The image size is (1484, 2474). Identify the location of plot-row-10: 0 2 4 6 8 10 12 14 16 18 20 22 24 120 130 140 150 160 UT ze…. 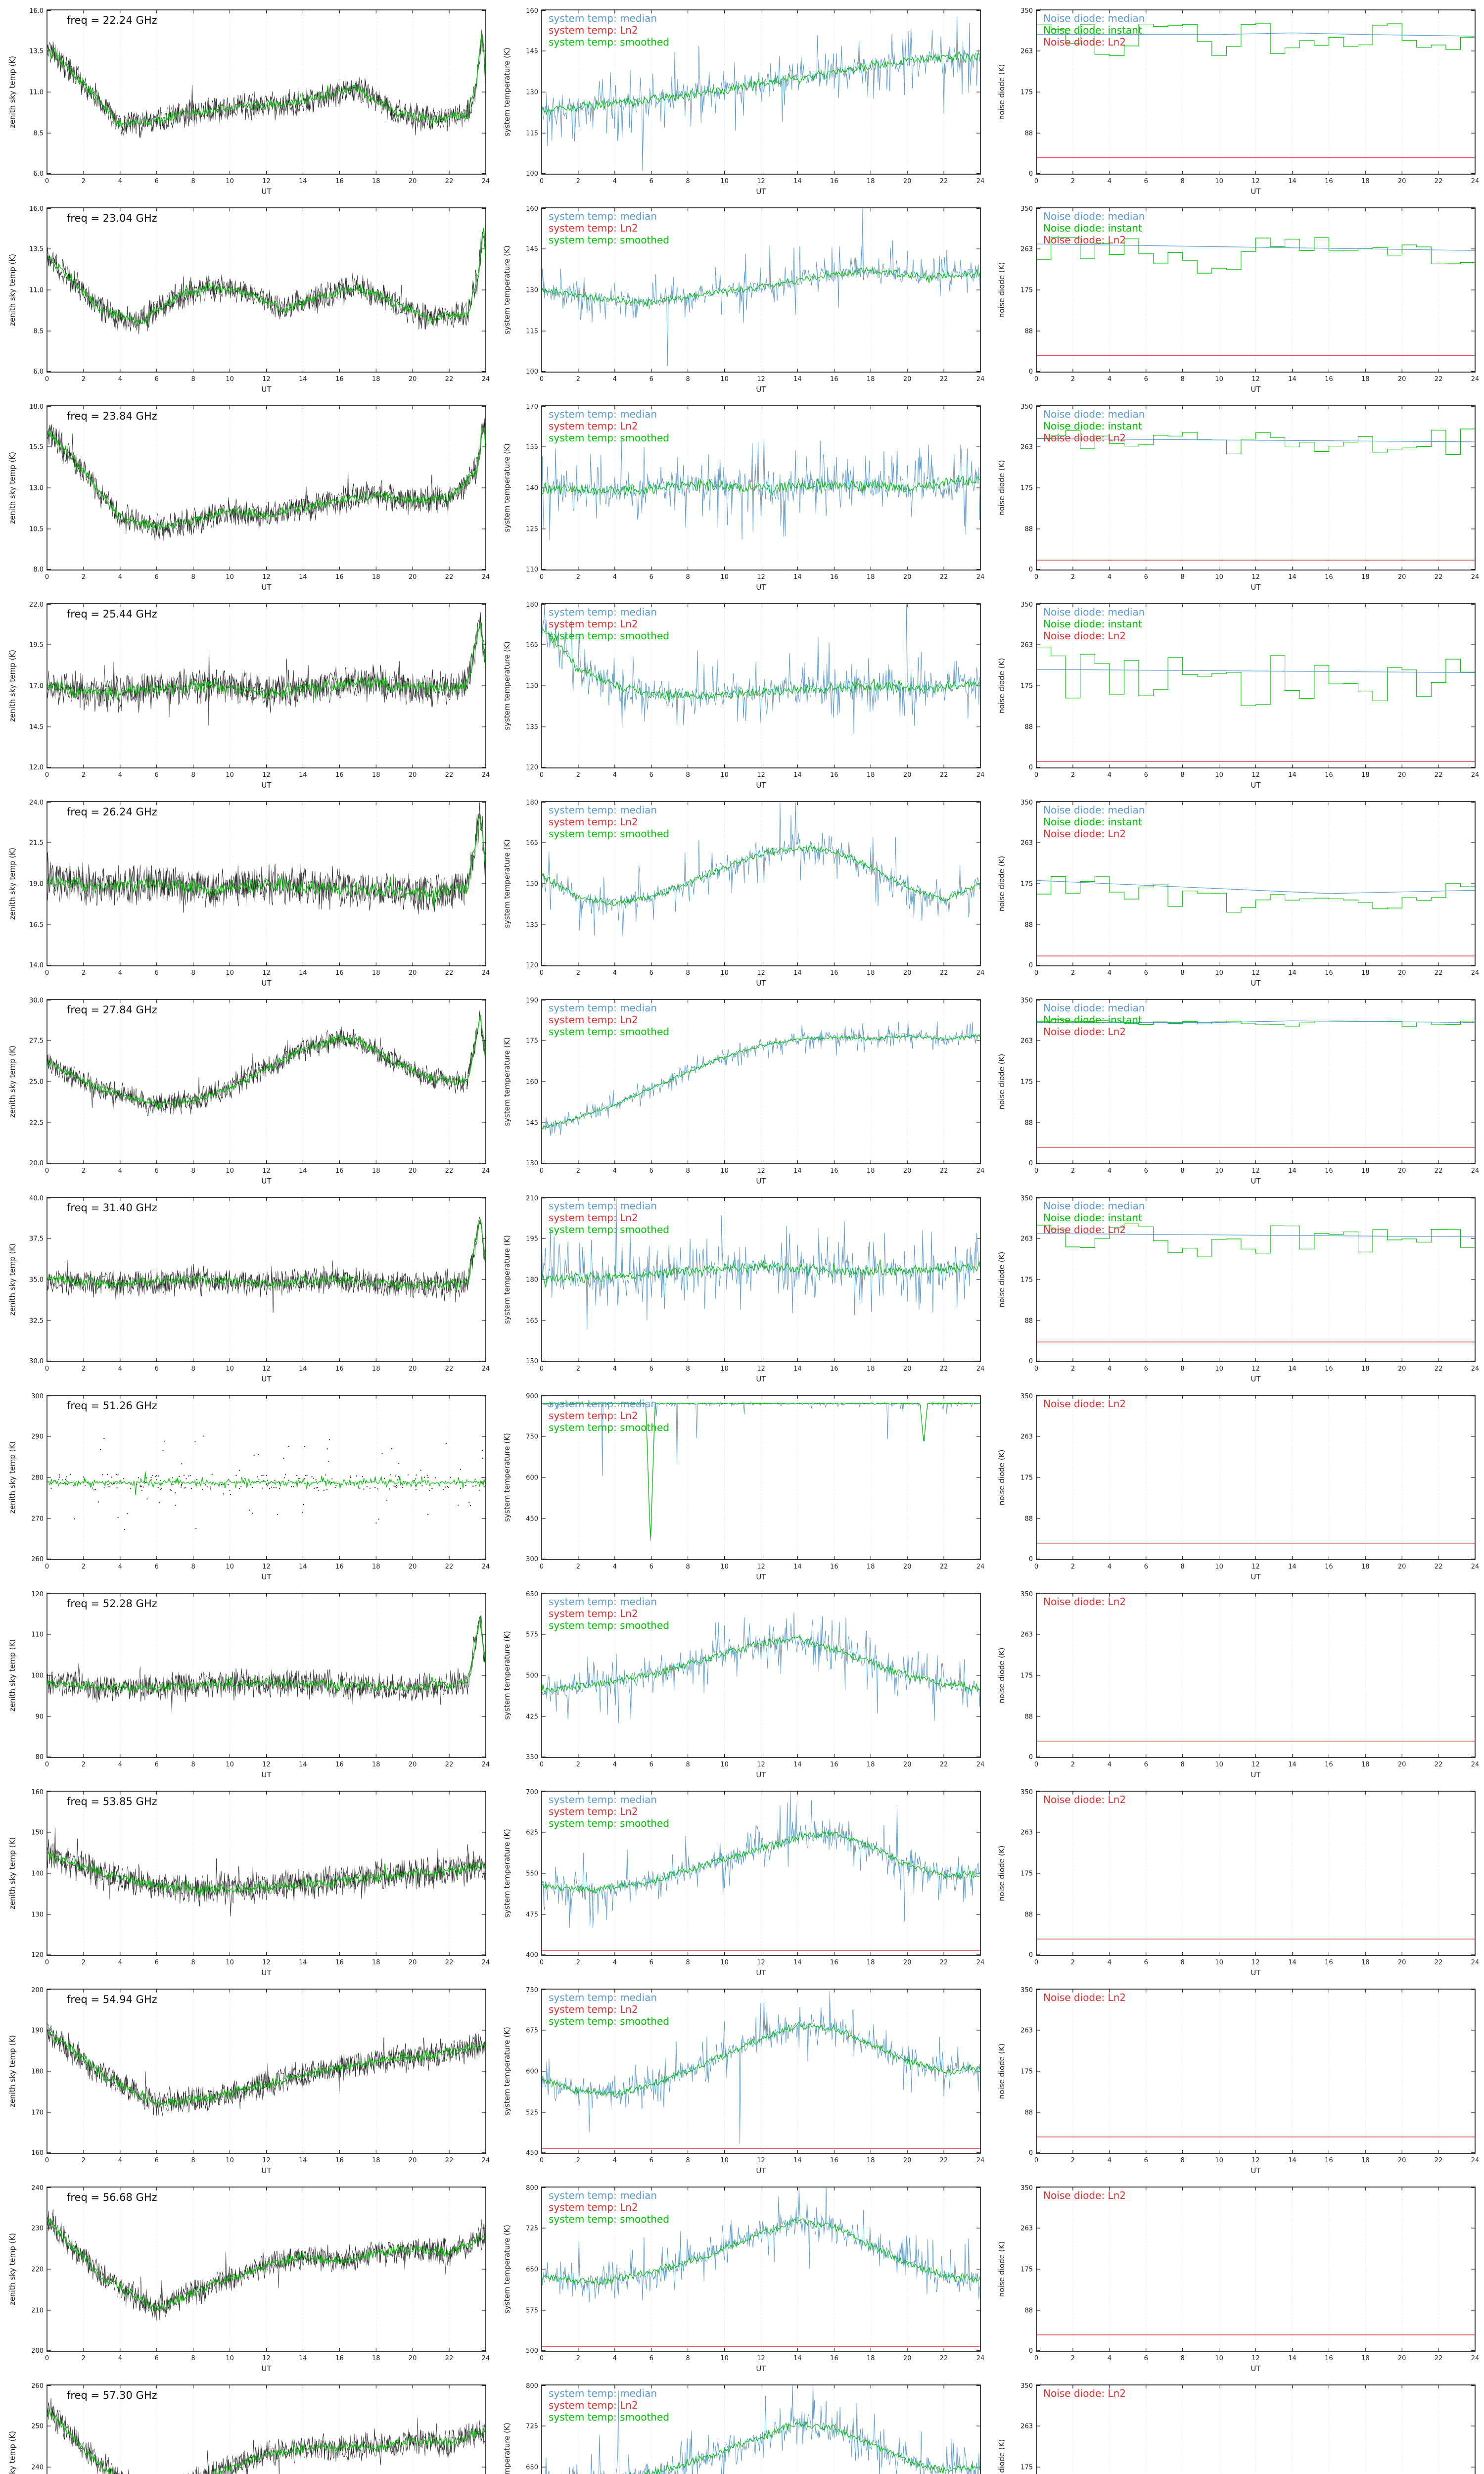
(742, 1880).